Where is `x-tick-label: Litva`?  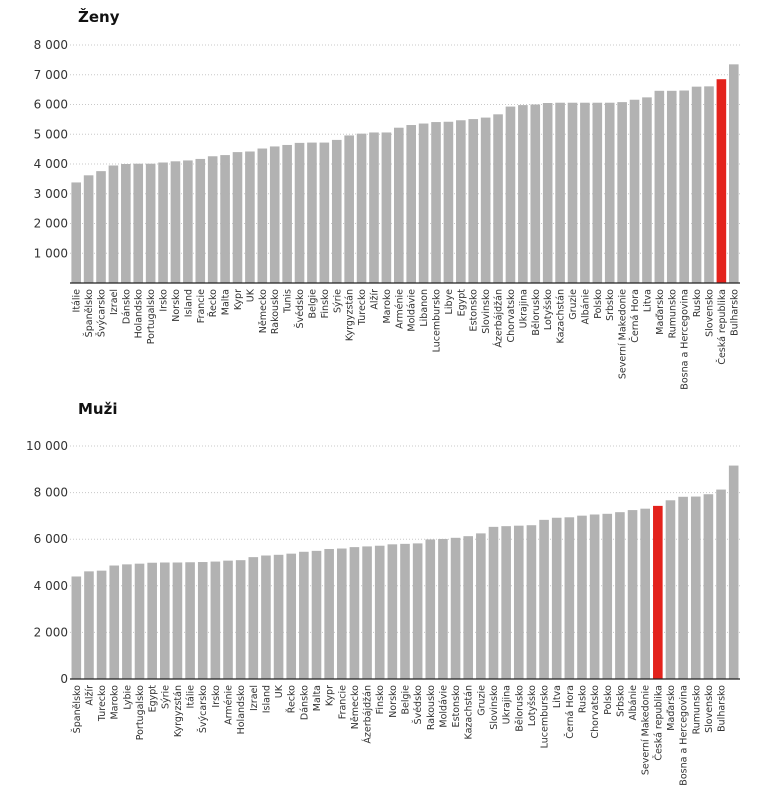 x-tick-label: Litva is located at coordinates (647, 300).